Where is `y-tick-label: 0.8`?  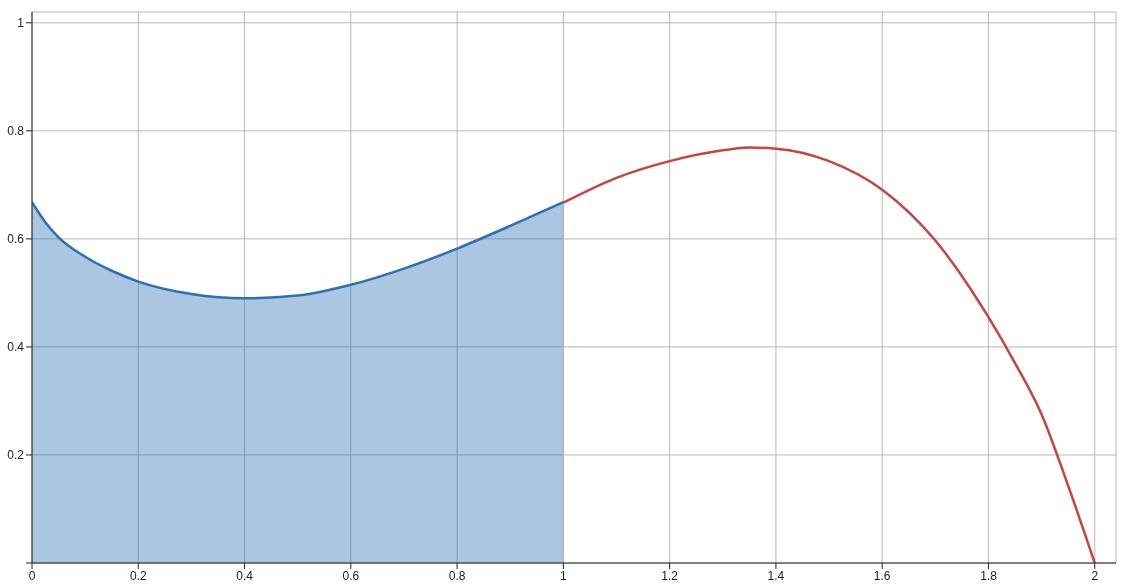
y-tick-label: 0.8 is located at coordinates (16, 131).